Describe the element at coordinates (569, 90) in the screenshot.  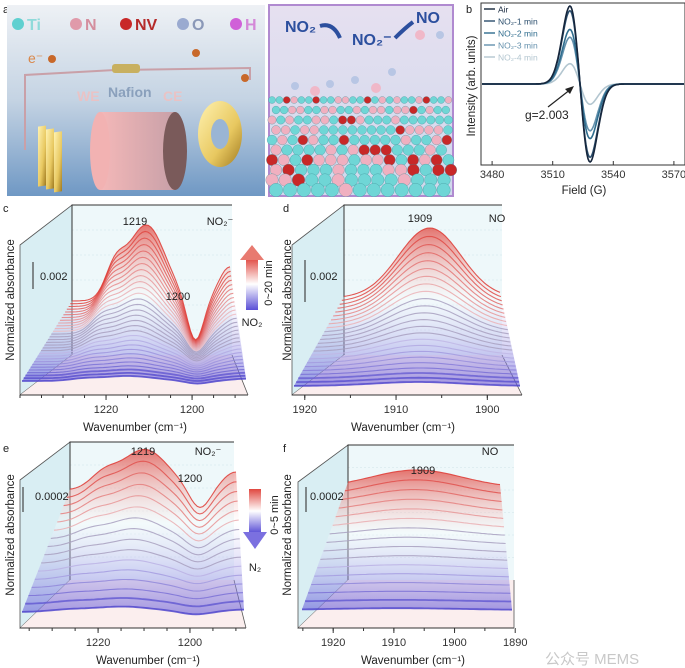
I see `annotation-arrowhead-icon` at that location.